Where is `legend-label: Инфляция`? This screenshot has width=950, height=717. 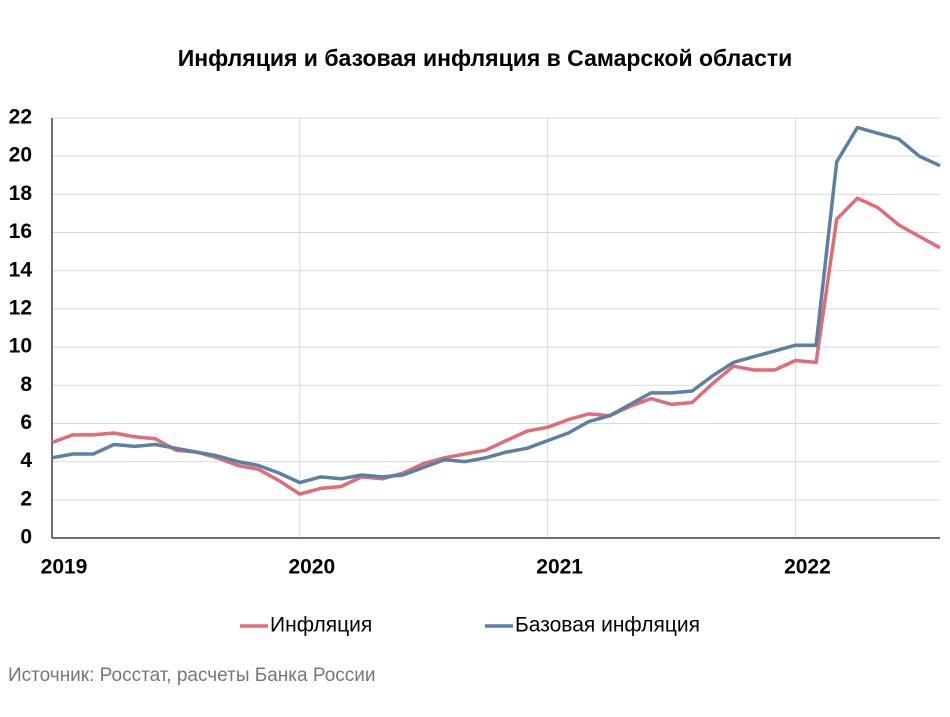 legend-label: Инфляция is located at coordinates (321, 625).